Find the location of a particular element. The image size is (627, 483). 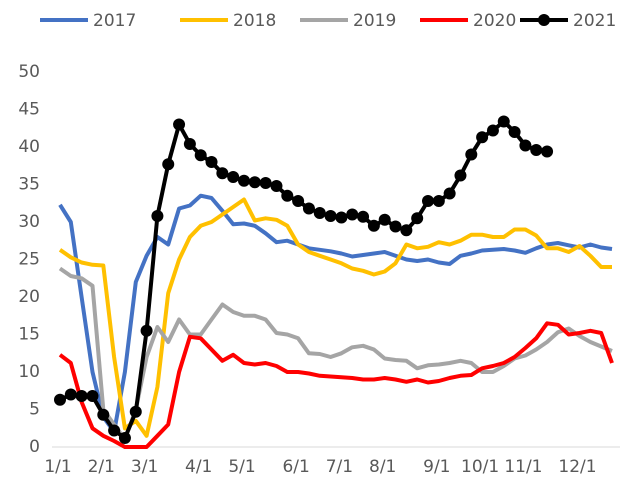

x-tick-label: 5/1 is located at coordinates (241, 467).